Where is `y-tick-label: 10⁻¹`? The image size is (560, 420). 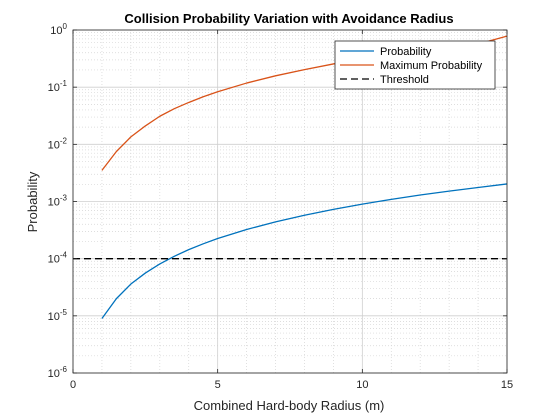 y-tick-label: 10⁻¹ is located at coordinates (58, 86).